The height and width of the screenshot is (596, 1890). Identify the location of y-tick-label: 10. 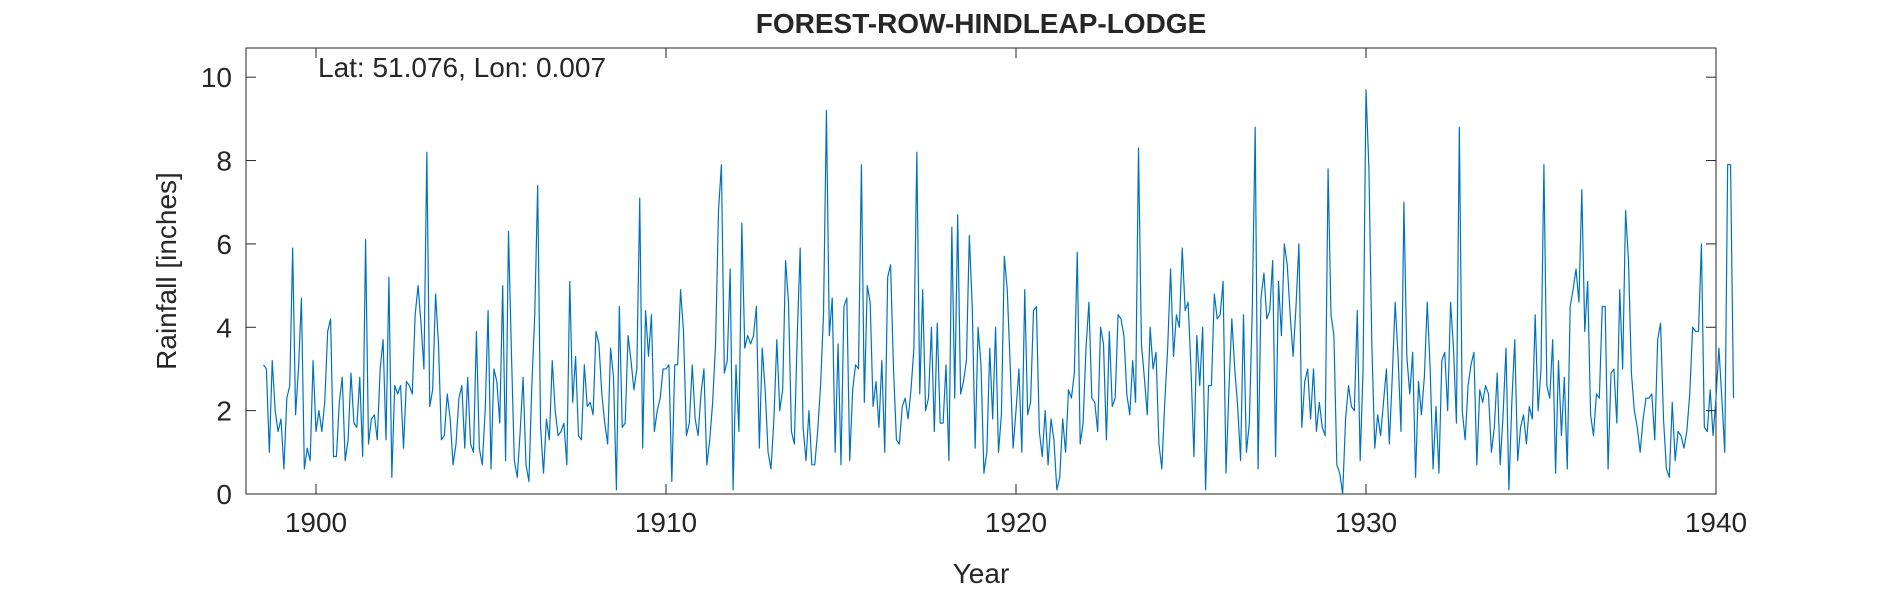
(216, 77).